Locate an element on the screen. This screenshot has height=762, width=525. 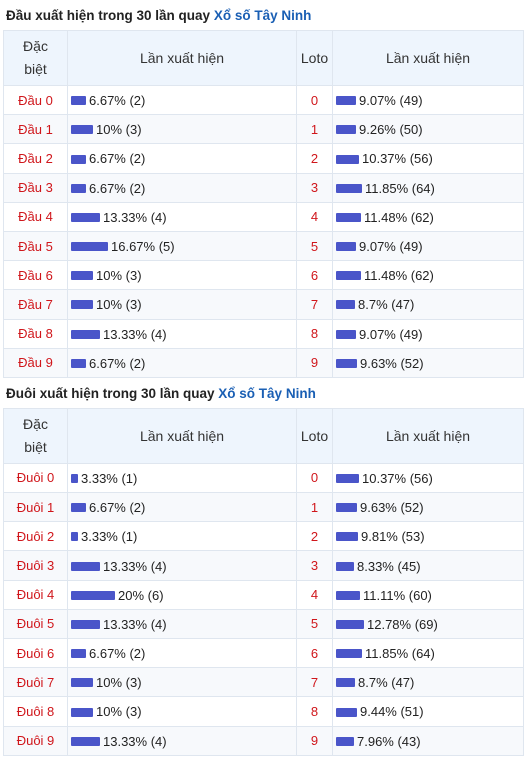
loto-frequency-text: 9.44% (51) is located at coordinates (392, 712).